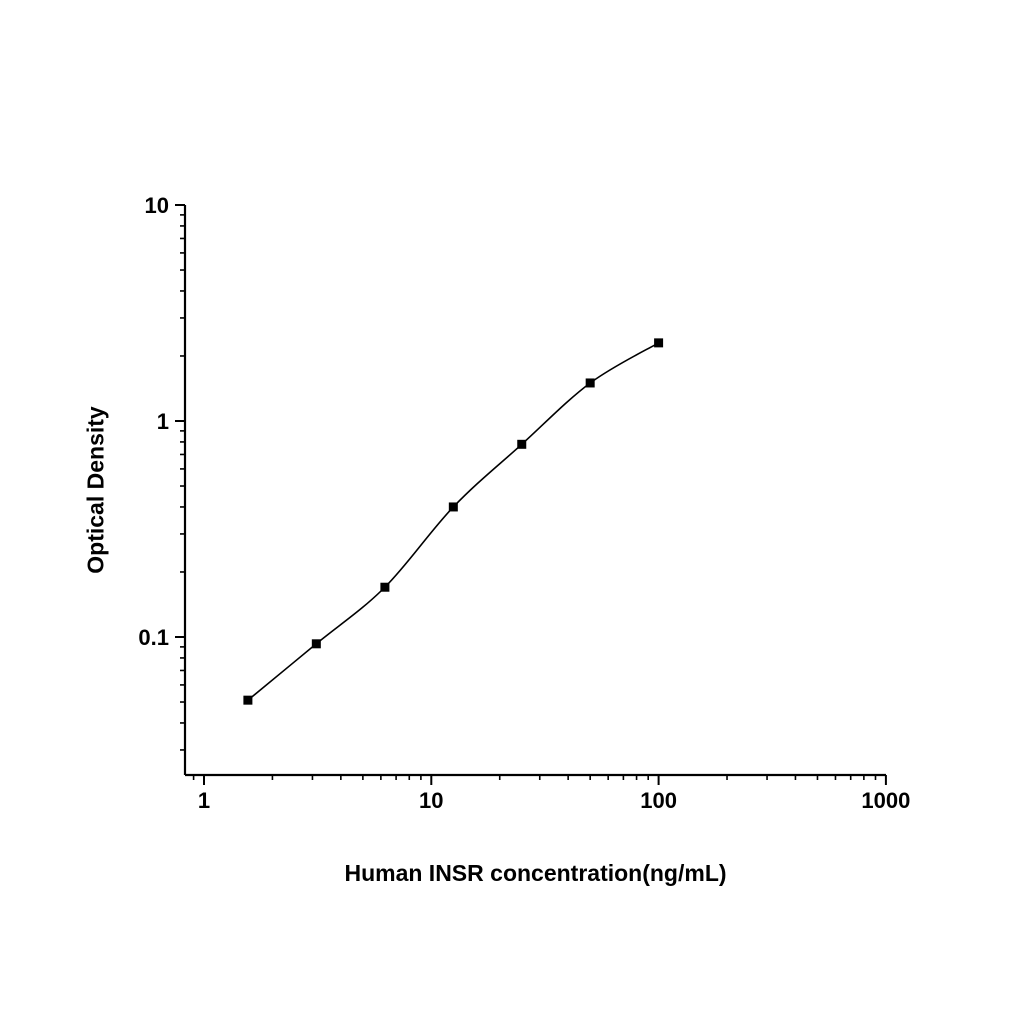 The image size is (1024, 1024). What do you see at coordinates (431, 800) in the screenshot?
I see `x-tick-label: 10` at bounding box center [431, 800].